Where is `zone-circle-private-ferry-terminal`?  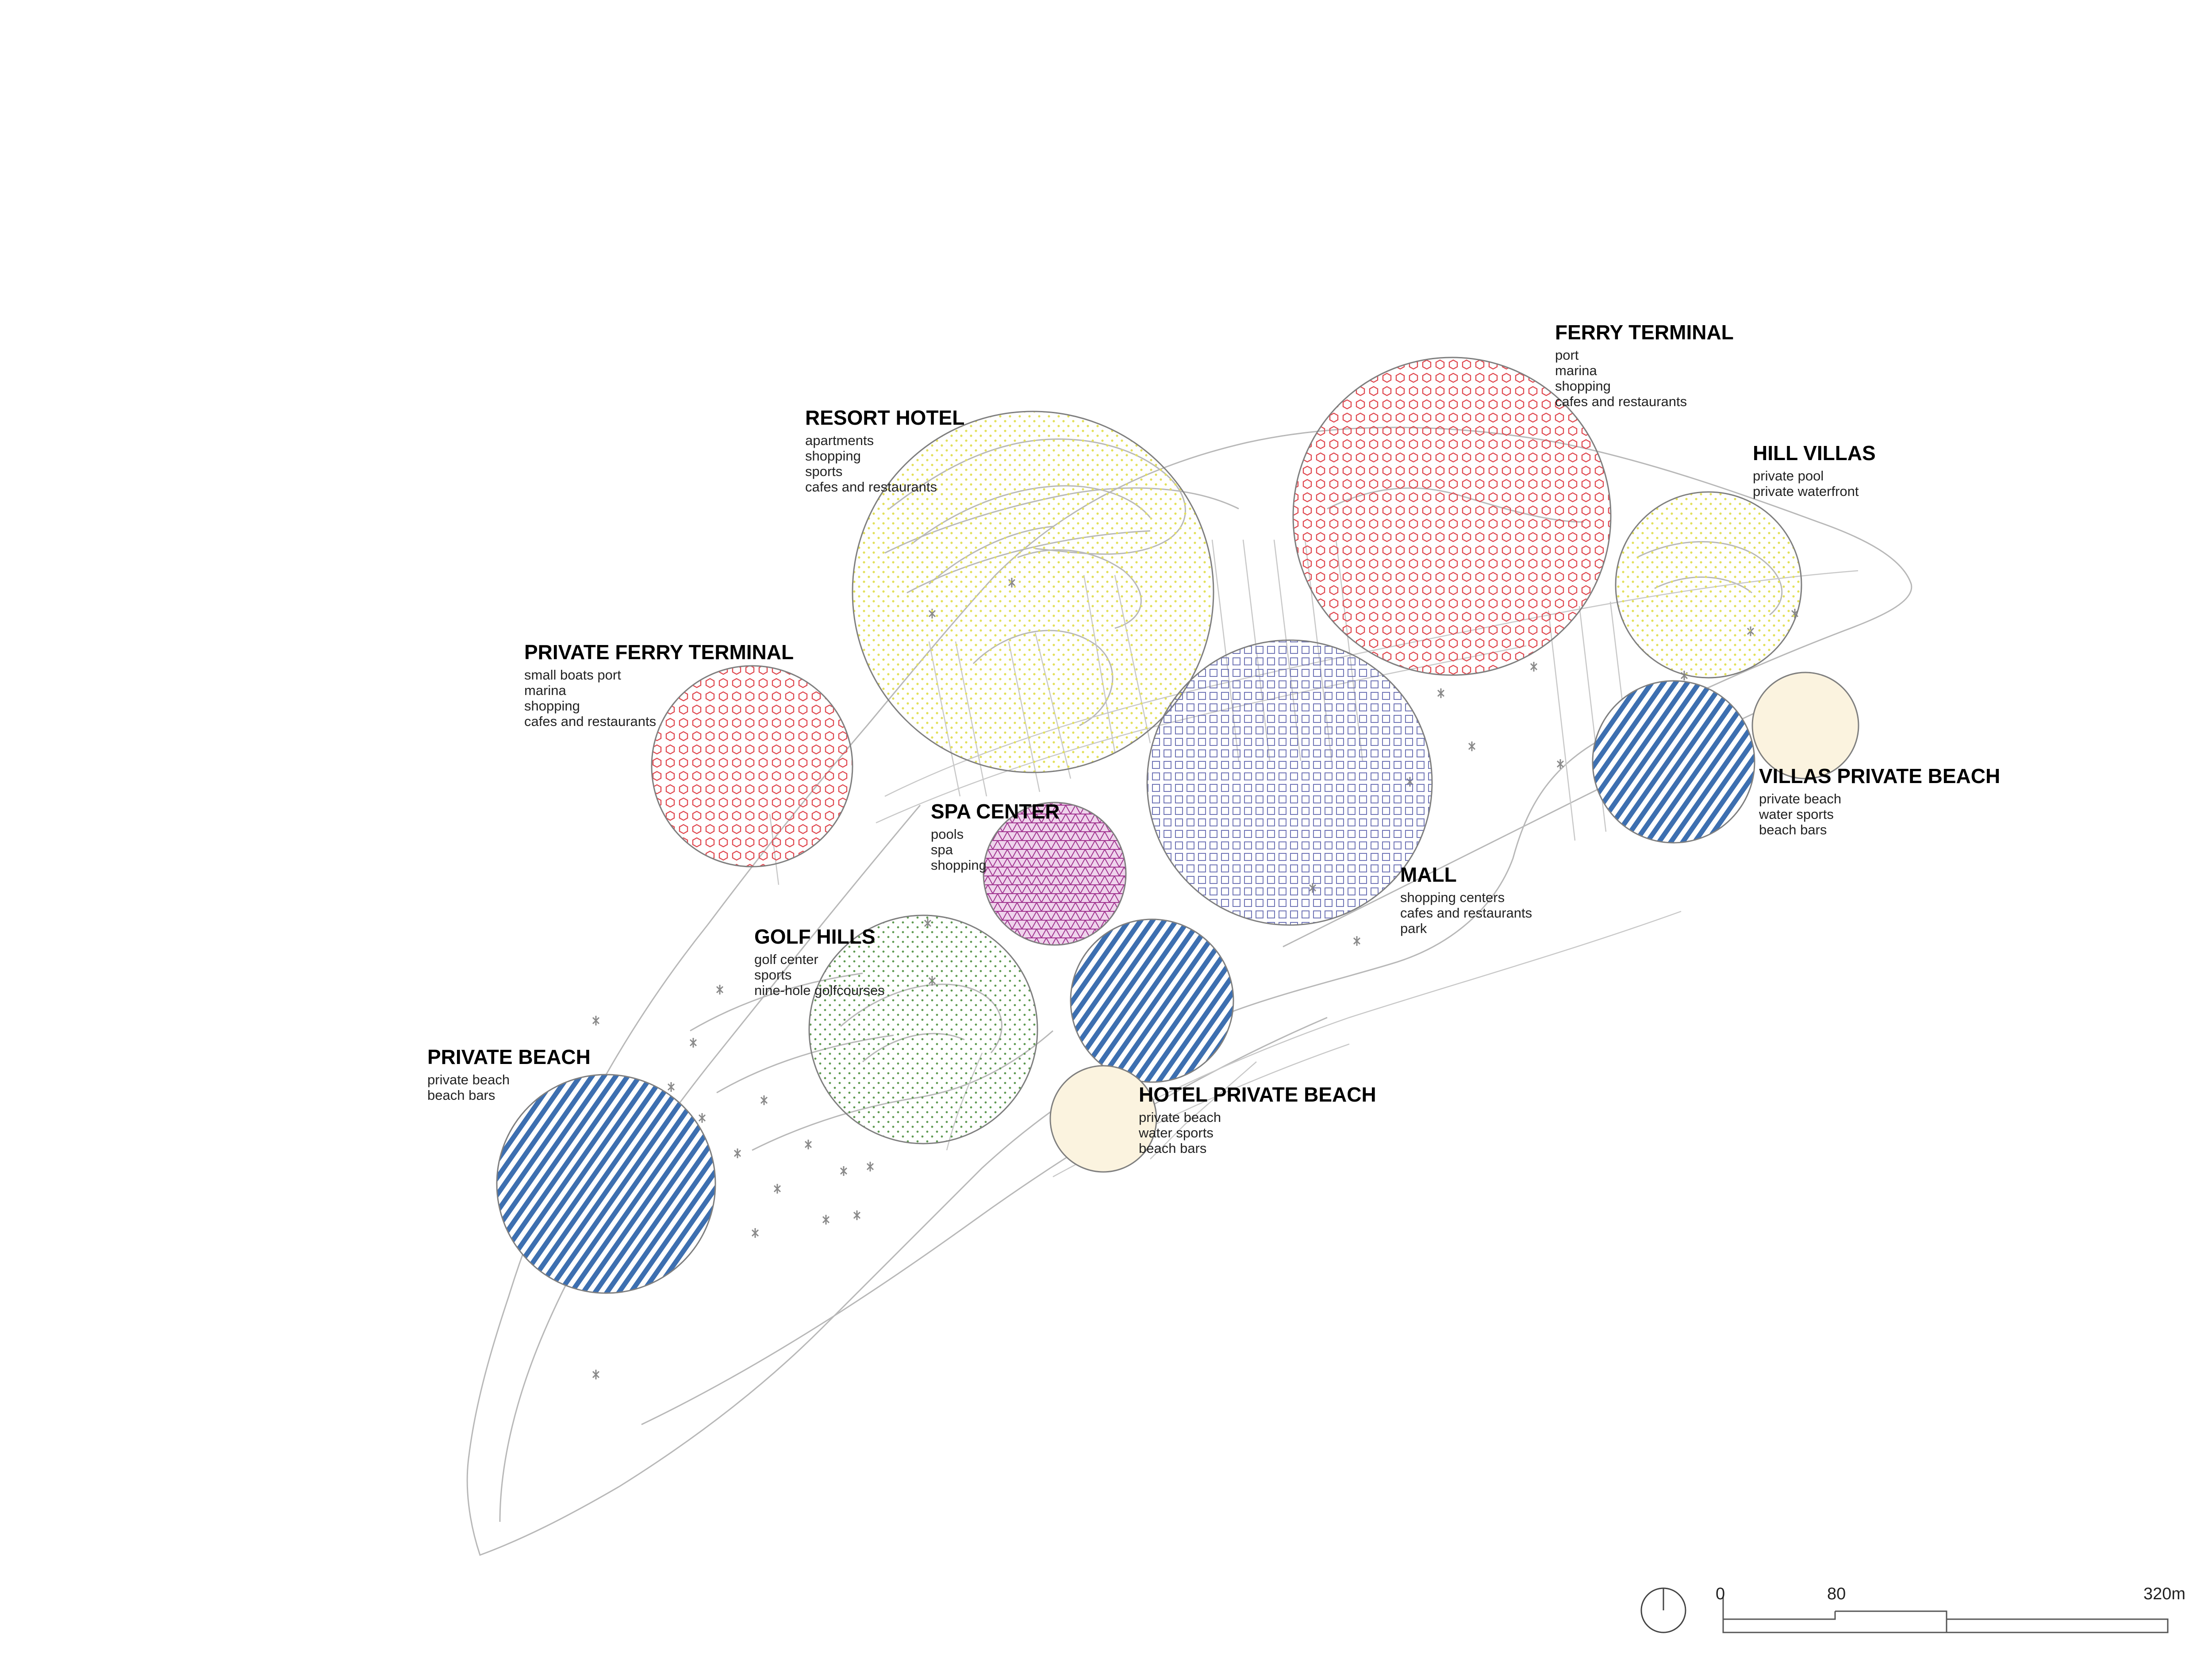 zone-circle-private-ferry-terminal is located at coordinates (752, 766).